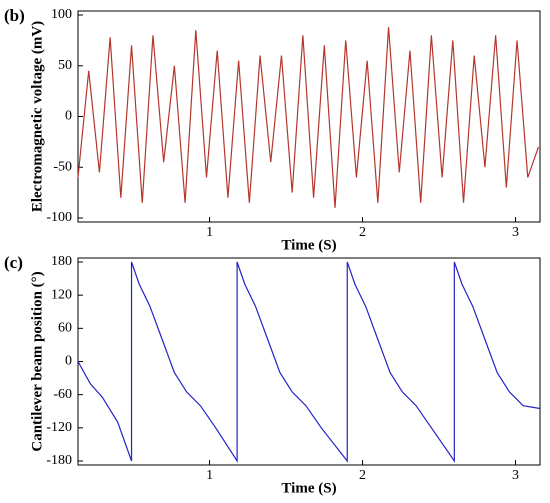 The image size is (550, 503). Describe the element at coordinates (61, 261) in the screenshot. I see `y-tick-label: 180` at that location.